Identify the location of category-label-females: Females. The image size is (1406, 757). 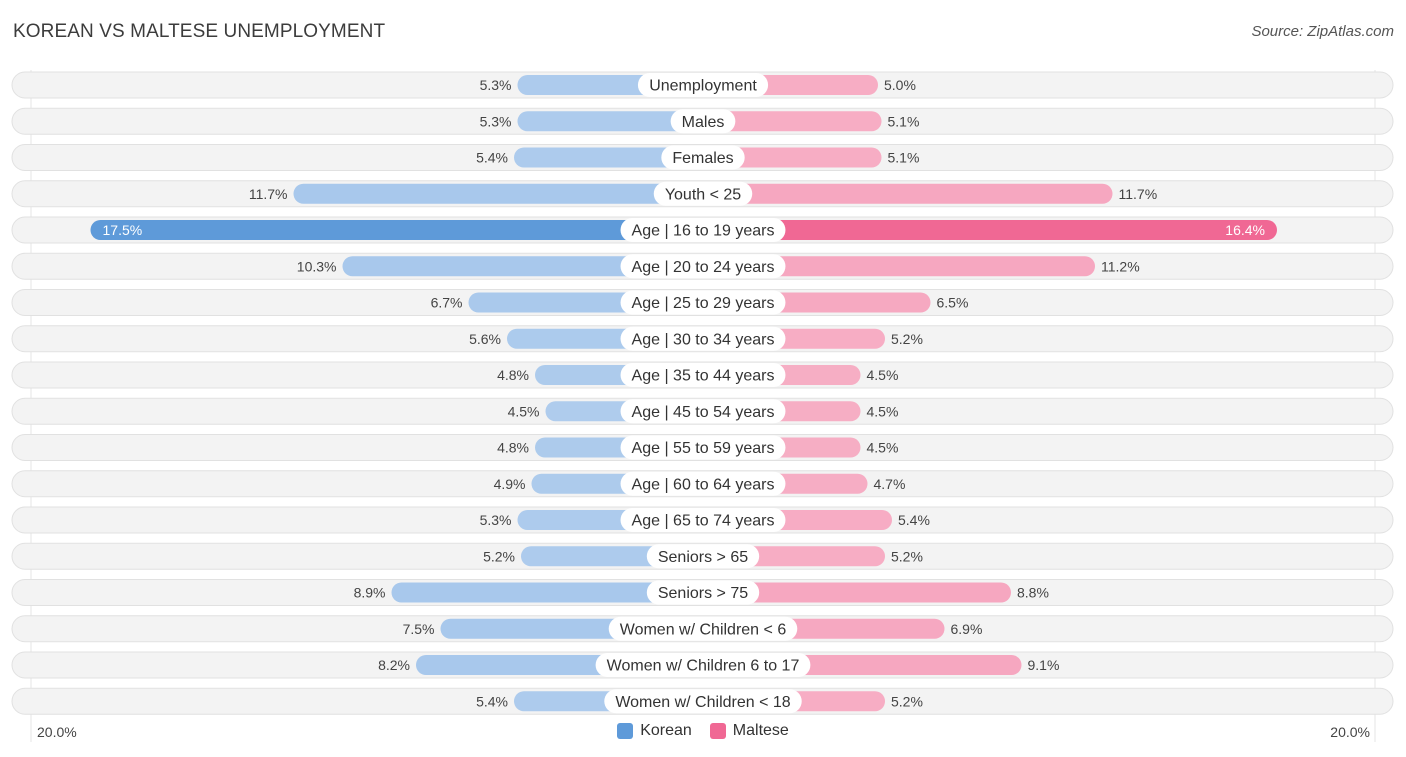
(702, 158).